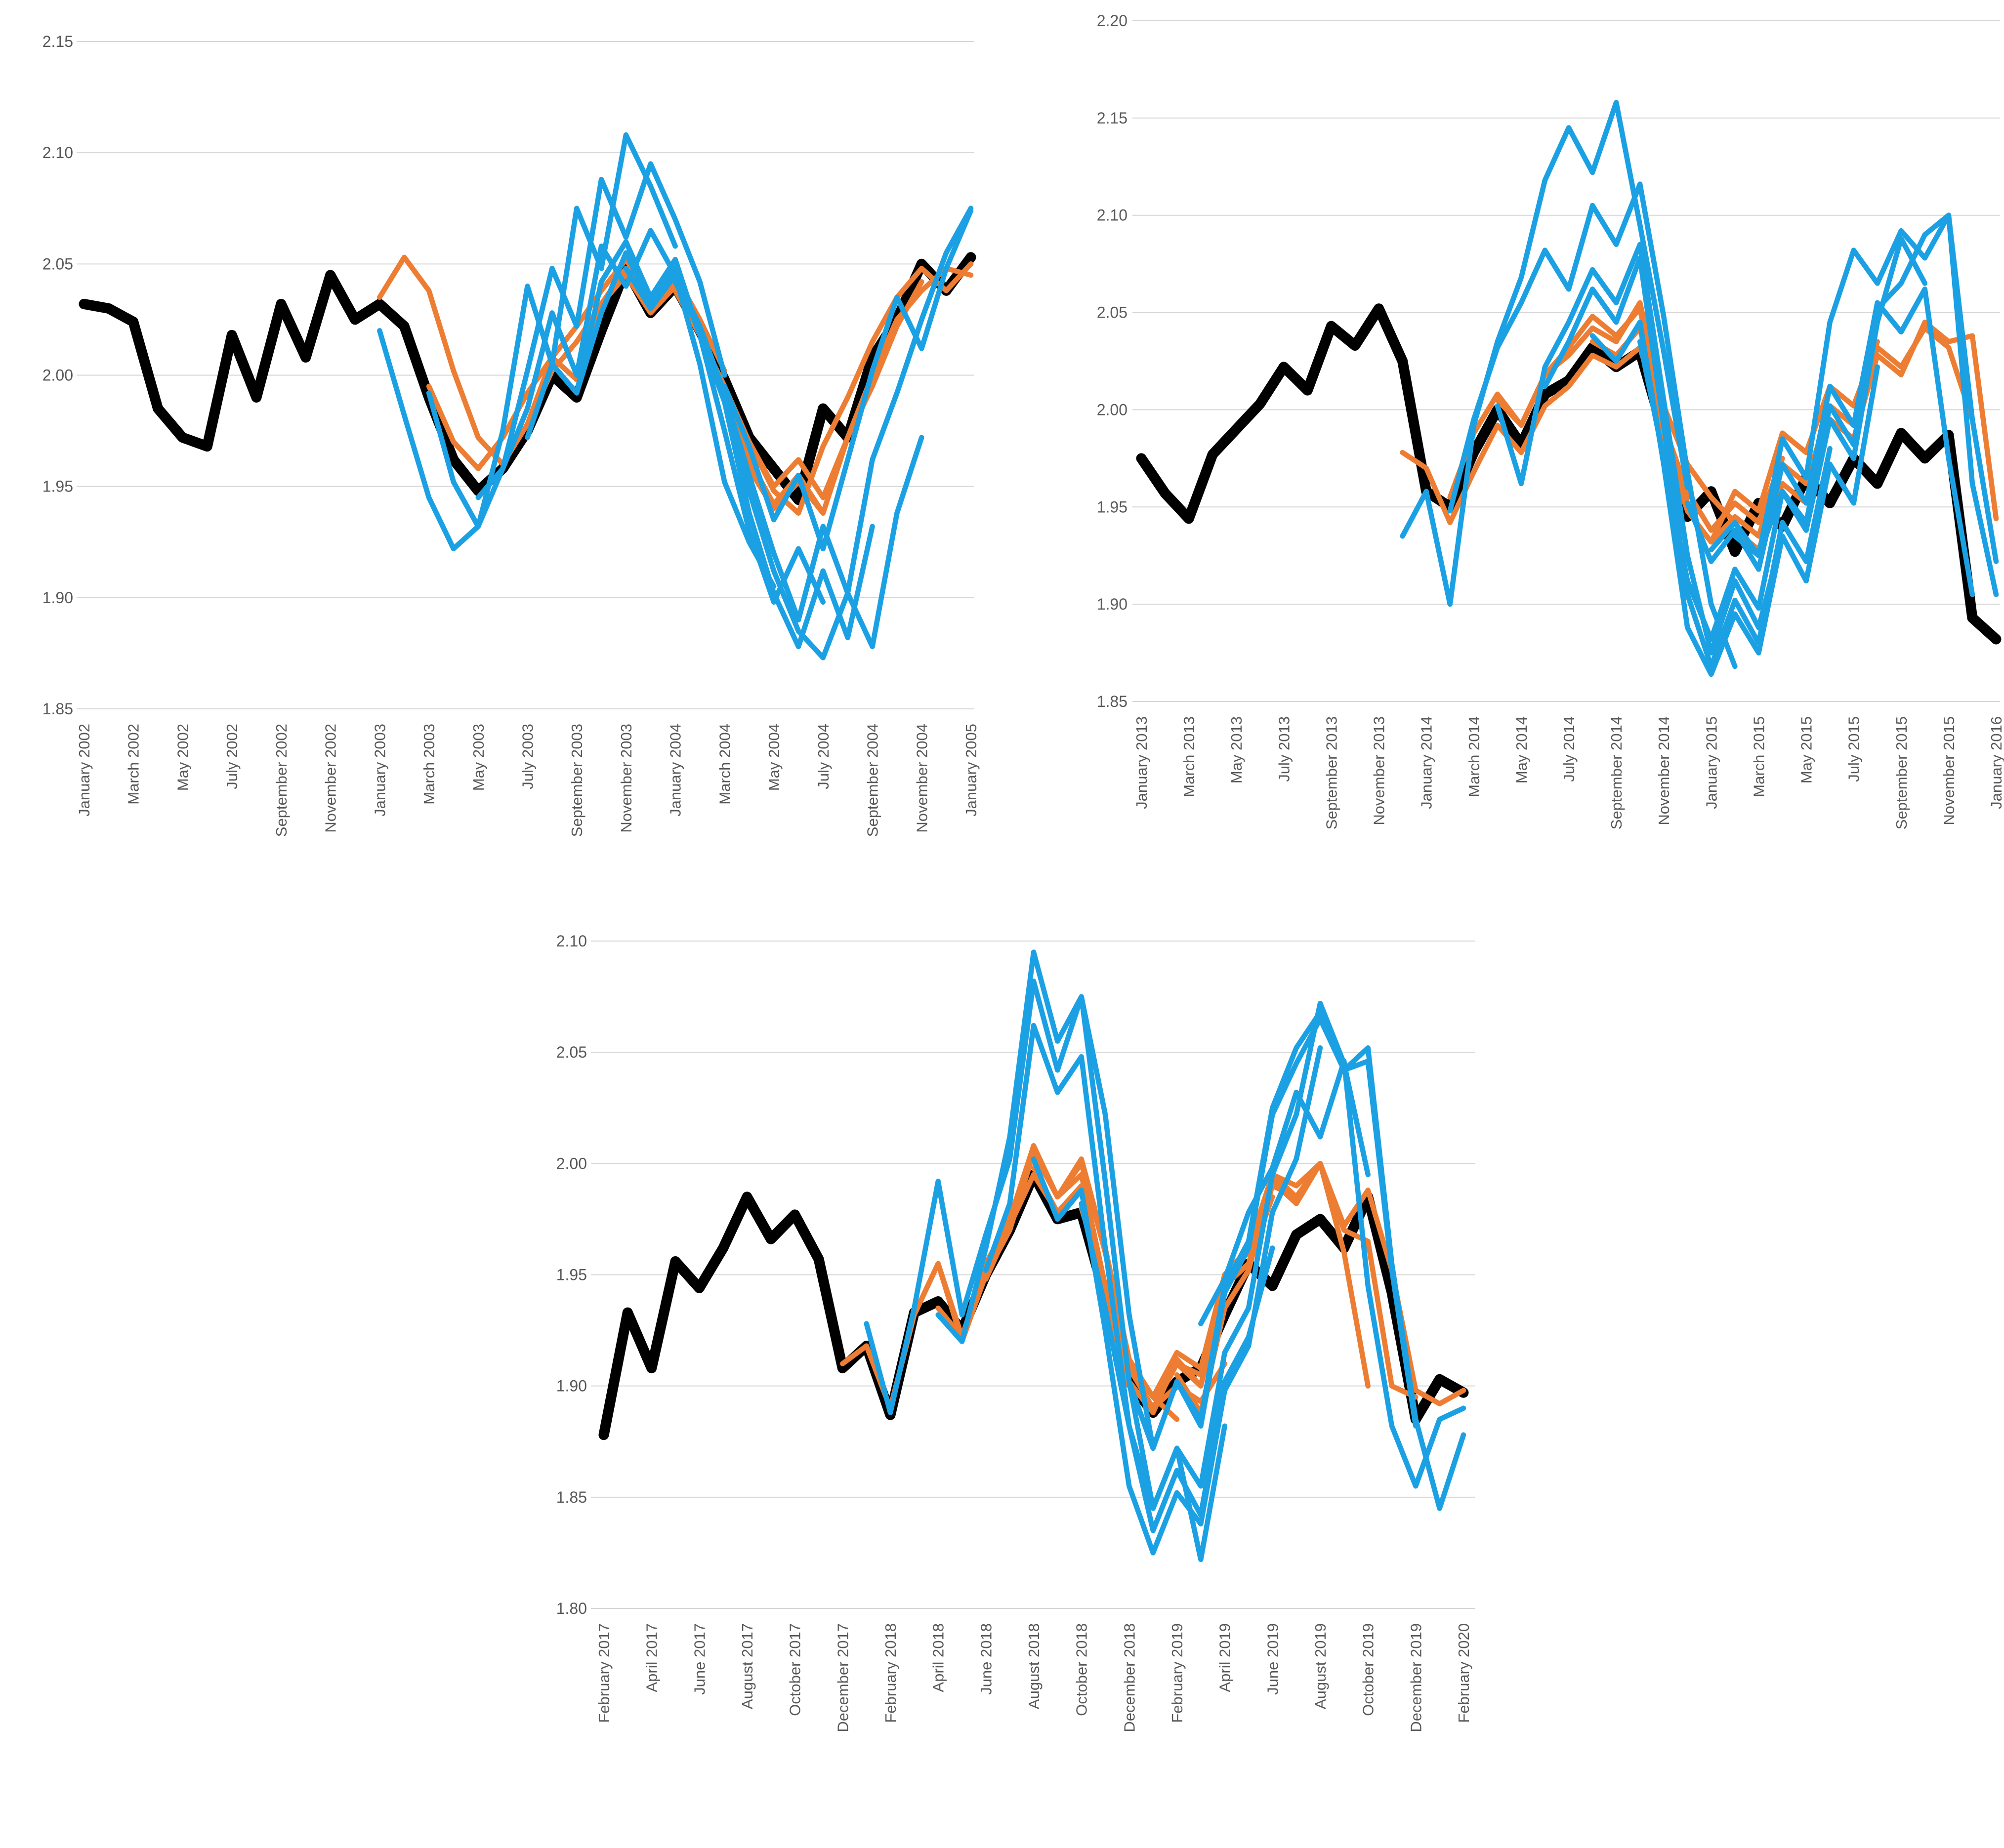  What do you see at coordinates (1617, 772) in the screenshot?
I see `x-tick-label: September 2014` at bounding box center [1617, 772].